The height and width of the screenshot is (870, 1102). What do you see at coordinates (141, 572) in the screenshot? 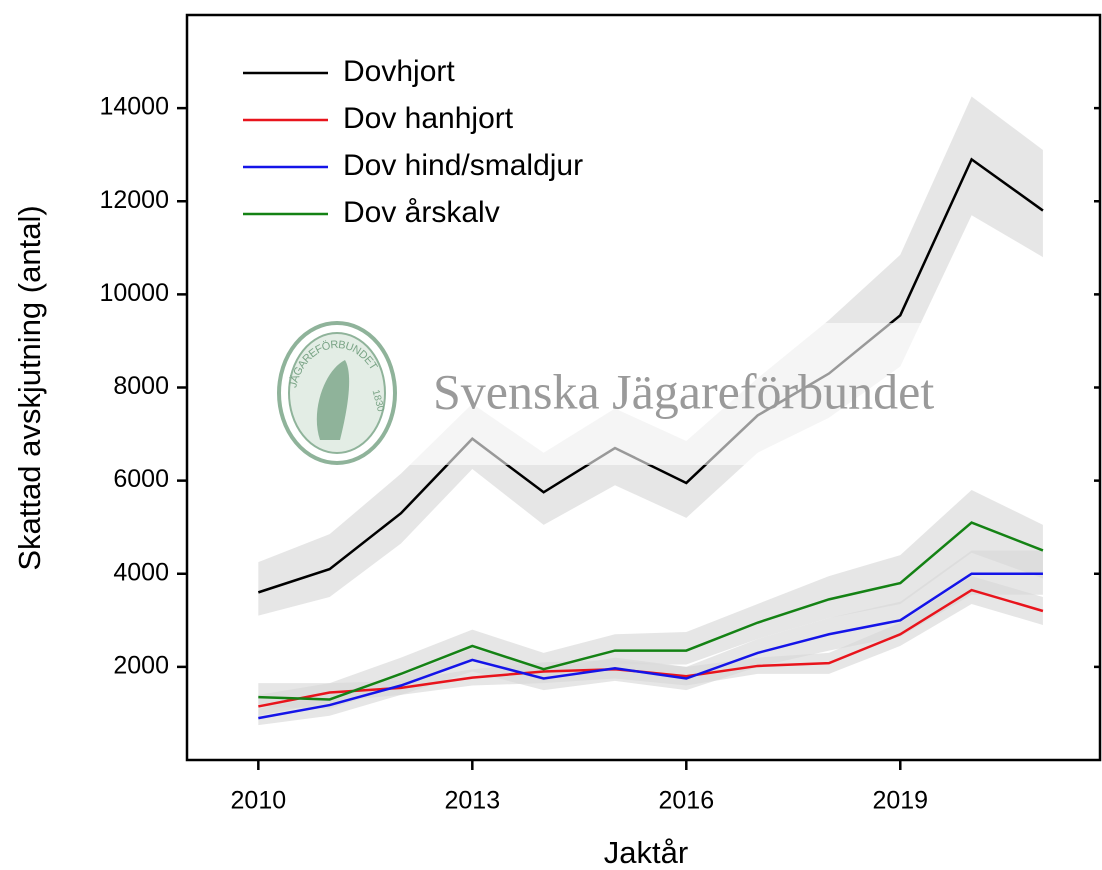
I see `y-tick-label: 4000` at bounding box center [141, 572].